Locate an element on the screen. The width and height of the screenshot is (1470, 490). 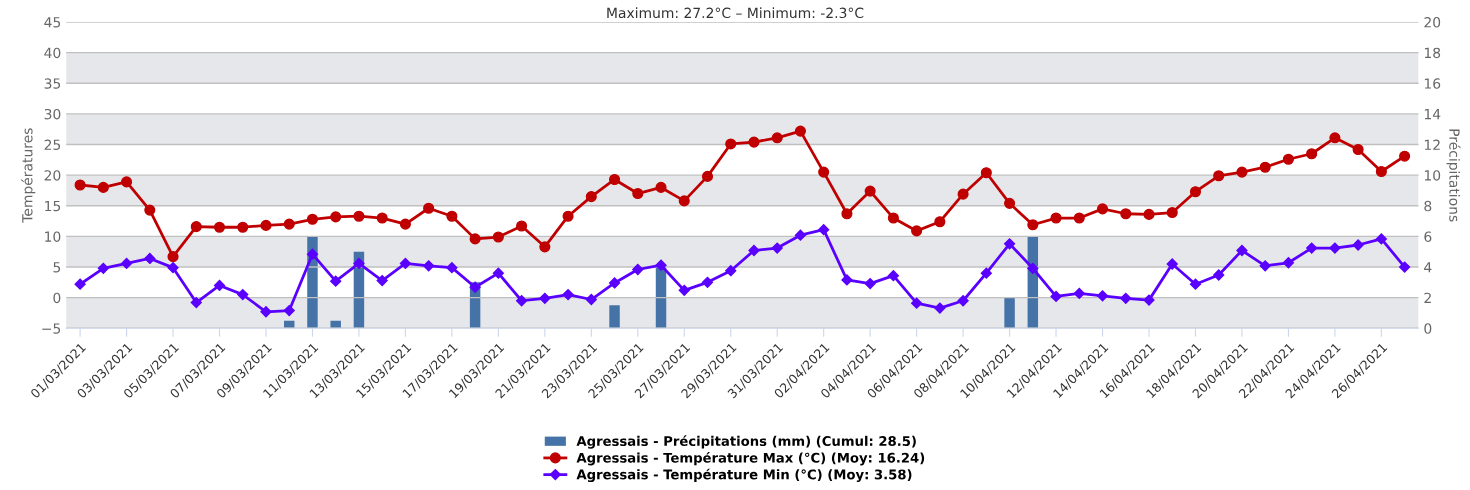
y2-tick-label: 20 is located at coordinates (1432, 22).